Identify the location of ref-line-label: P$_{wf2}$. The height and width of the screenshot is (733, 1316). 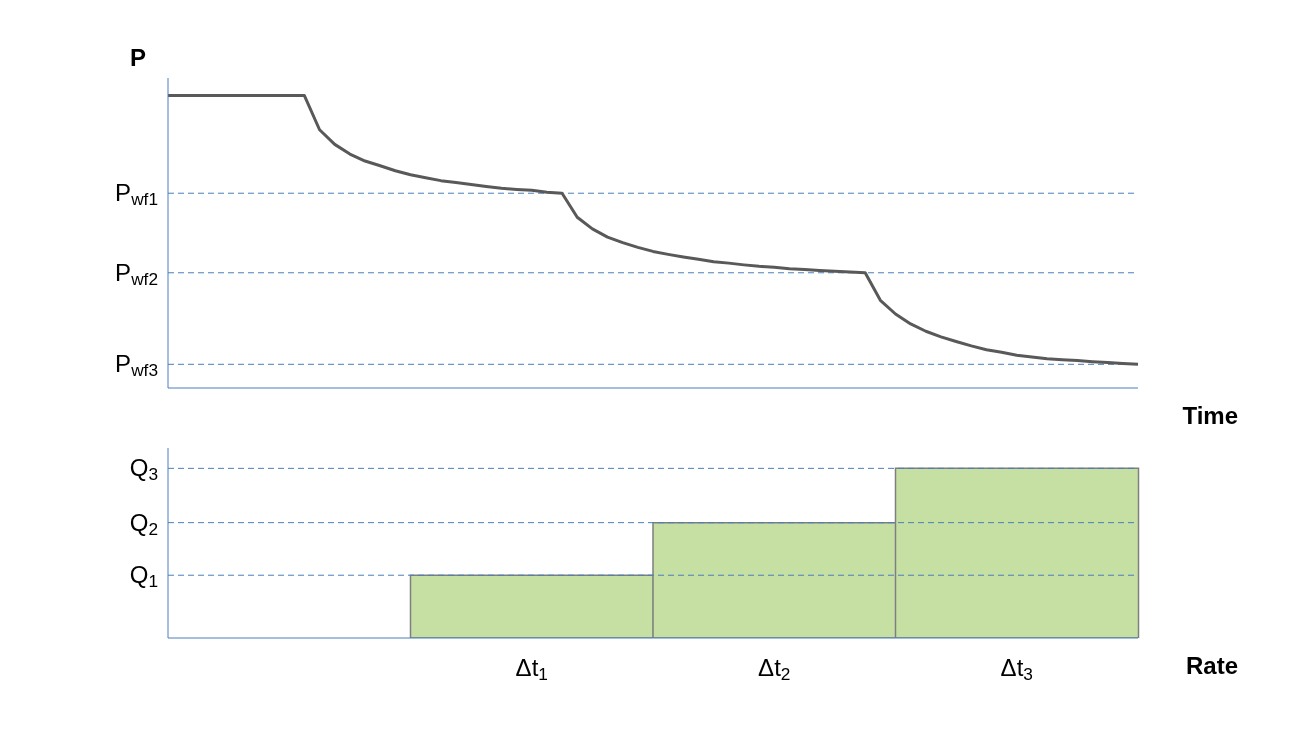
(136, 274).